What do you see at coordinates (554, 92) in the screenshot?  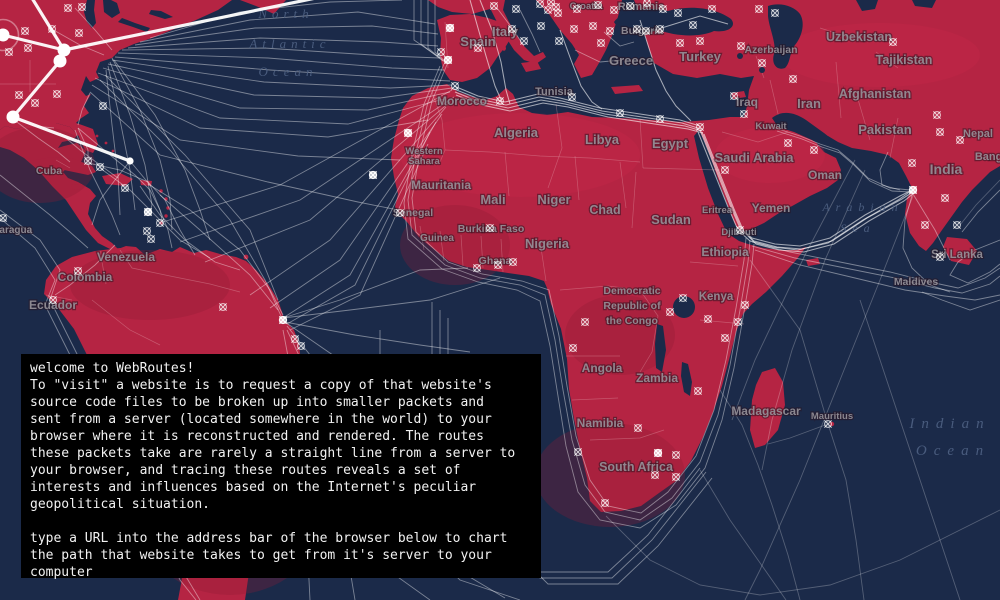 I see `country-label: Tunisia` at bounding box center [554, 92].